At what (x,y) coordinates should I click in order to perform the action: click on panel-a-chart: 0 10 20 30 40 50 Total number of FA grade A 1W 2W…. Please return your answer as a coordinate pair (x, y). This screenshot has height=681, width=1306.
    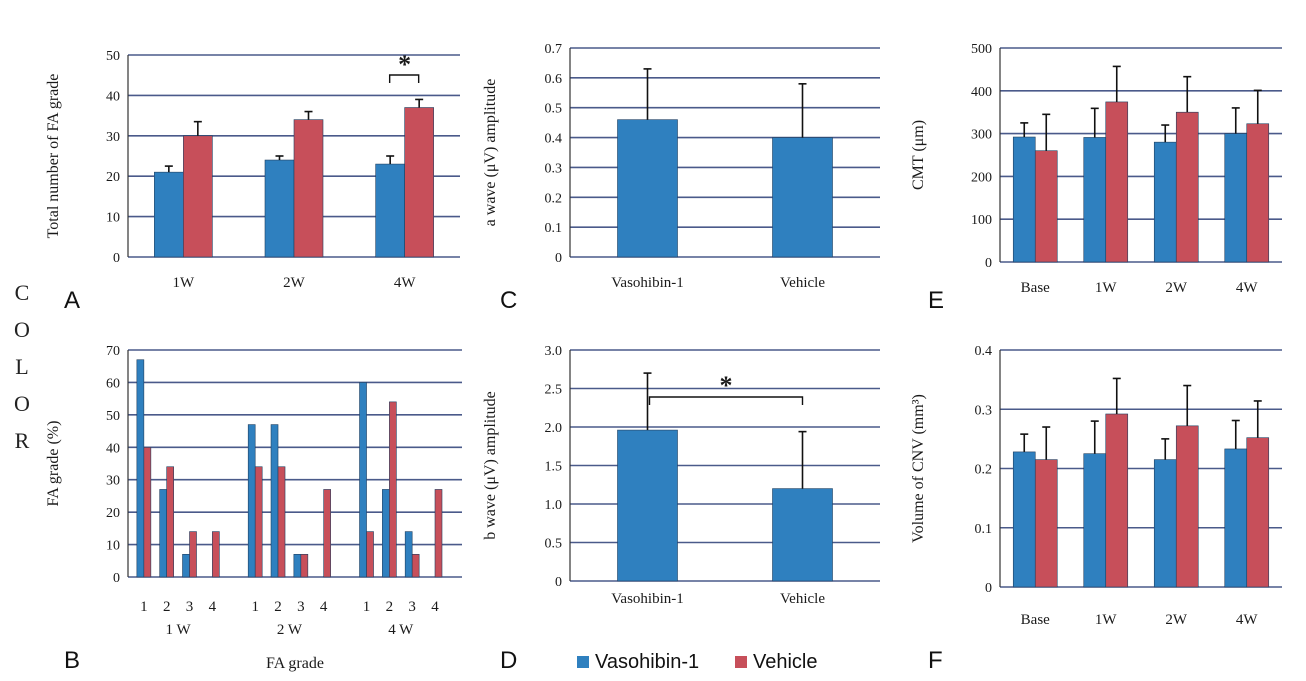
    Looking at the image, I should click on (252, 181).